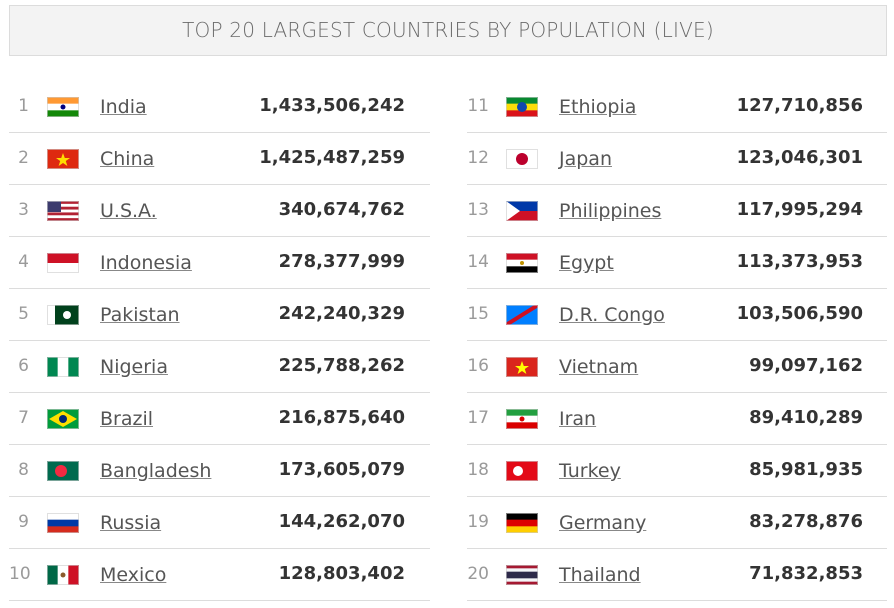 The height and width of the screenshot is (608, 894). I want to click on country-row: 10 Mexico 128,803,402, so click(219, 575).